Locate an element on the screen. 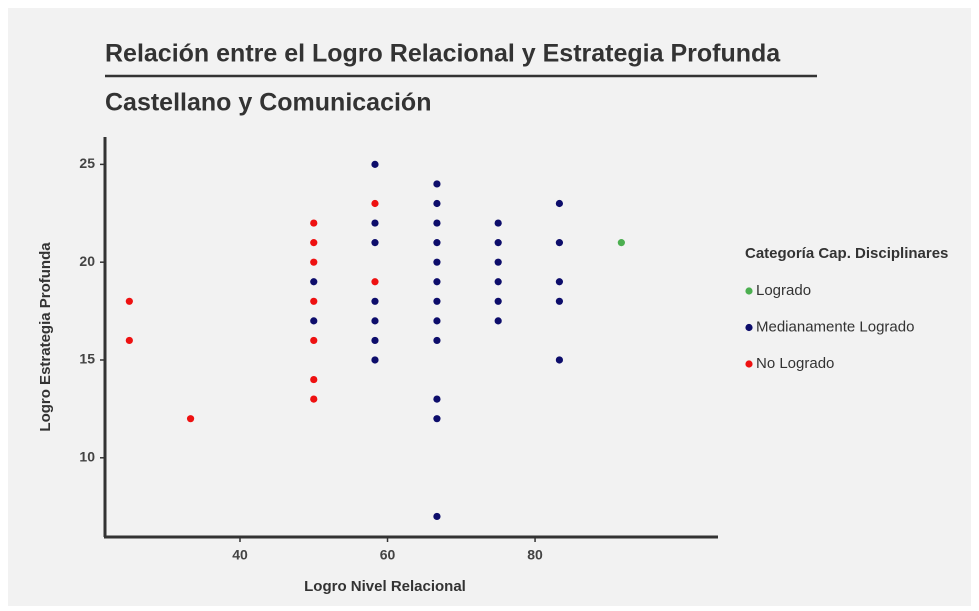 This screenshot has width=979, height=611. y-tick-label: 15 is located at coordinates (87, 359).